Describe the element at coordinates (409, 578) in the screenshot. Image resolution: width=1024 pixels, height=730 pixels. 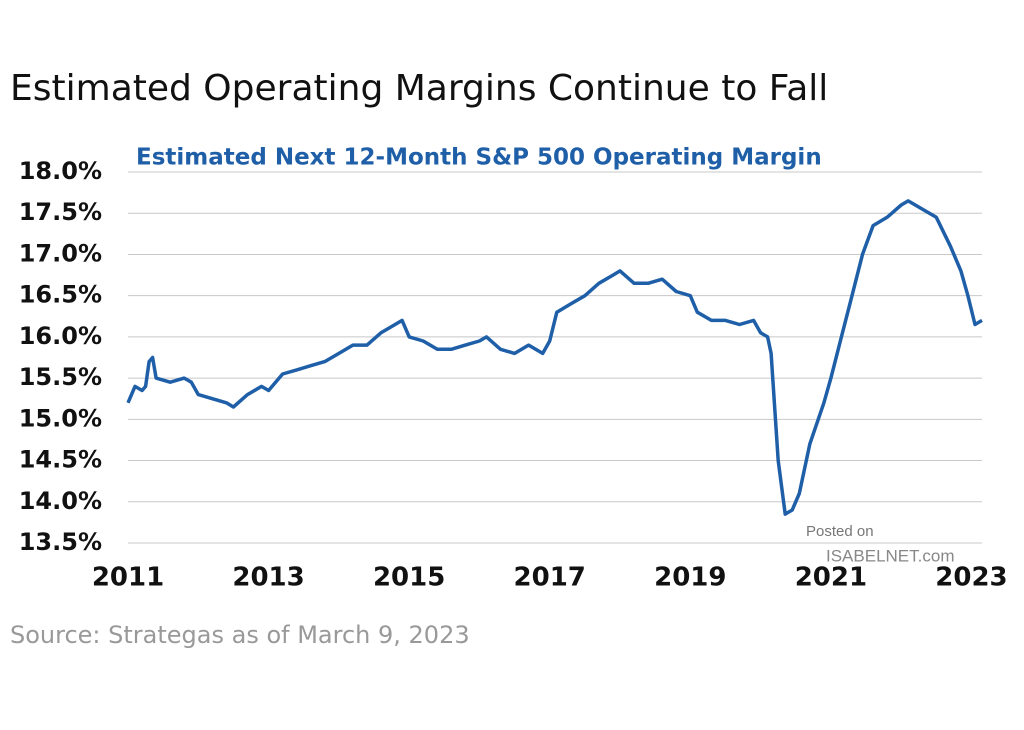
I see `x-tick-label: 2015` at that location.